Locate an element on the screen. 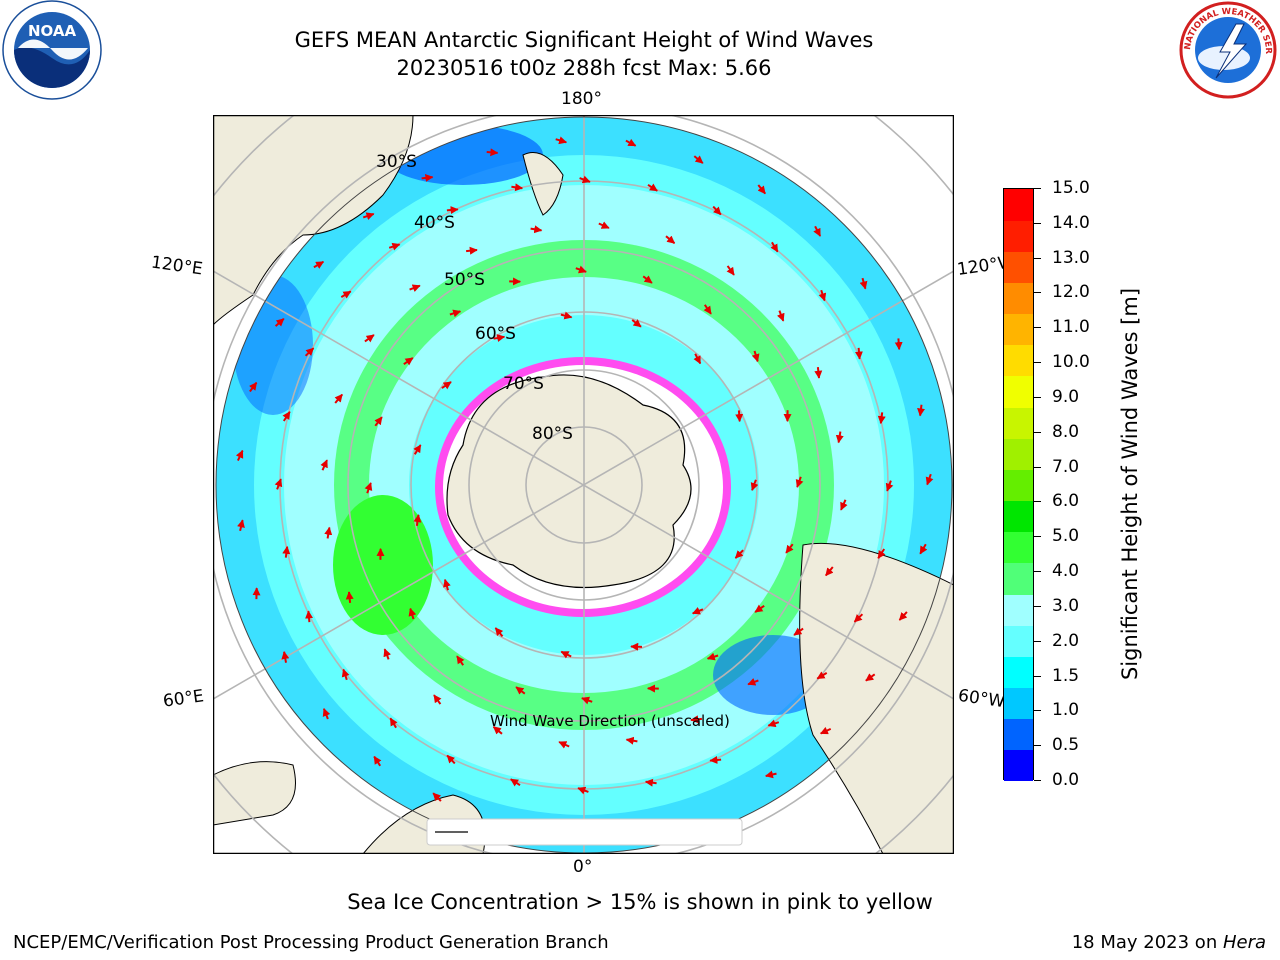 Image resolution: width=1280 pixels, height=960 pixels. colorbar-tick-label: 9.0 is located at coordinates (1066, 396).